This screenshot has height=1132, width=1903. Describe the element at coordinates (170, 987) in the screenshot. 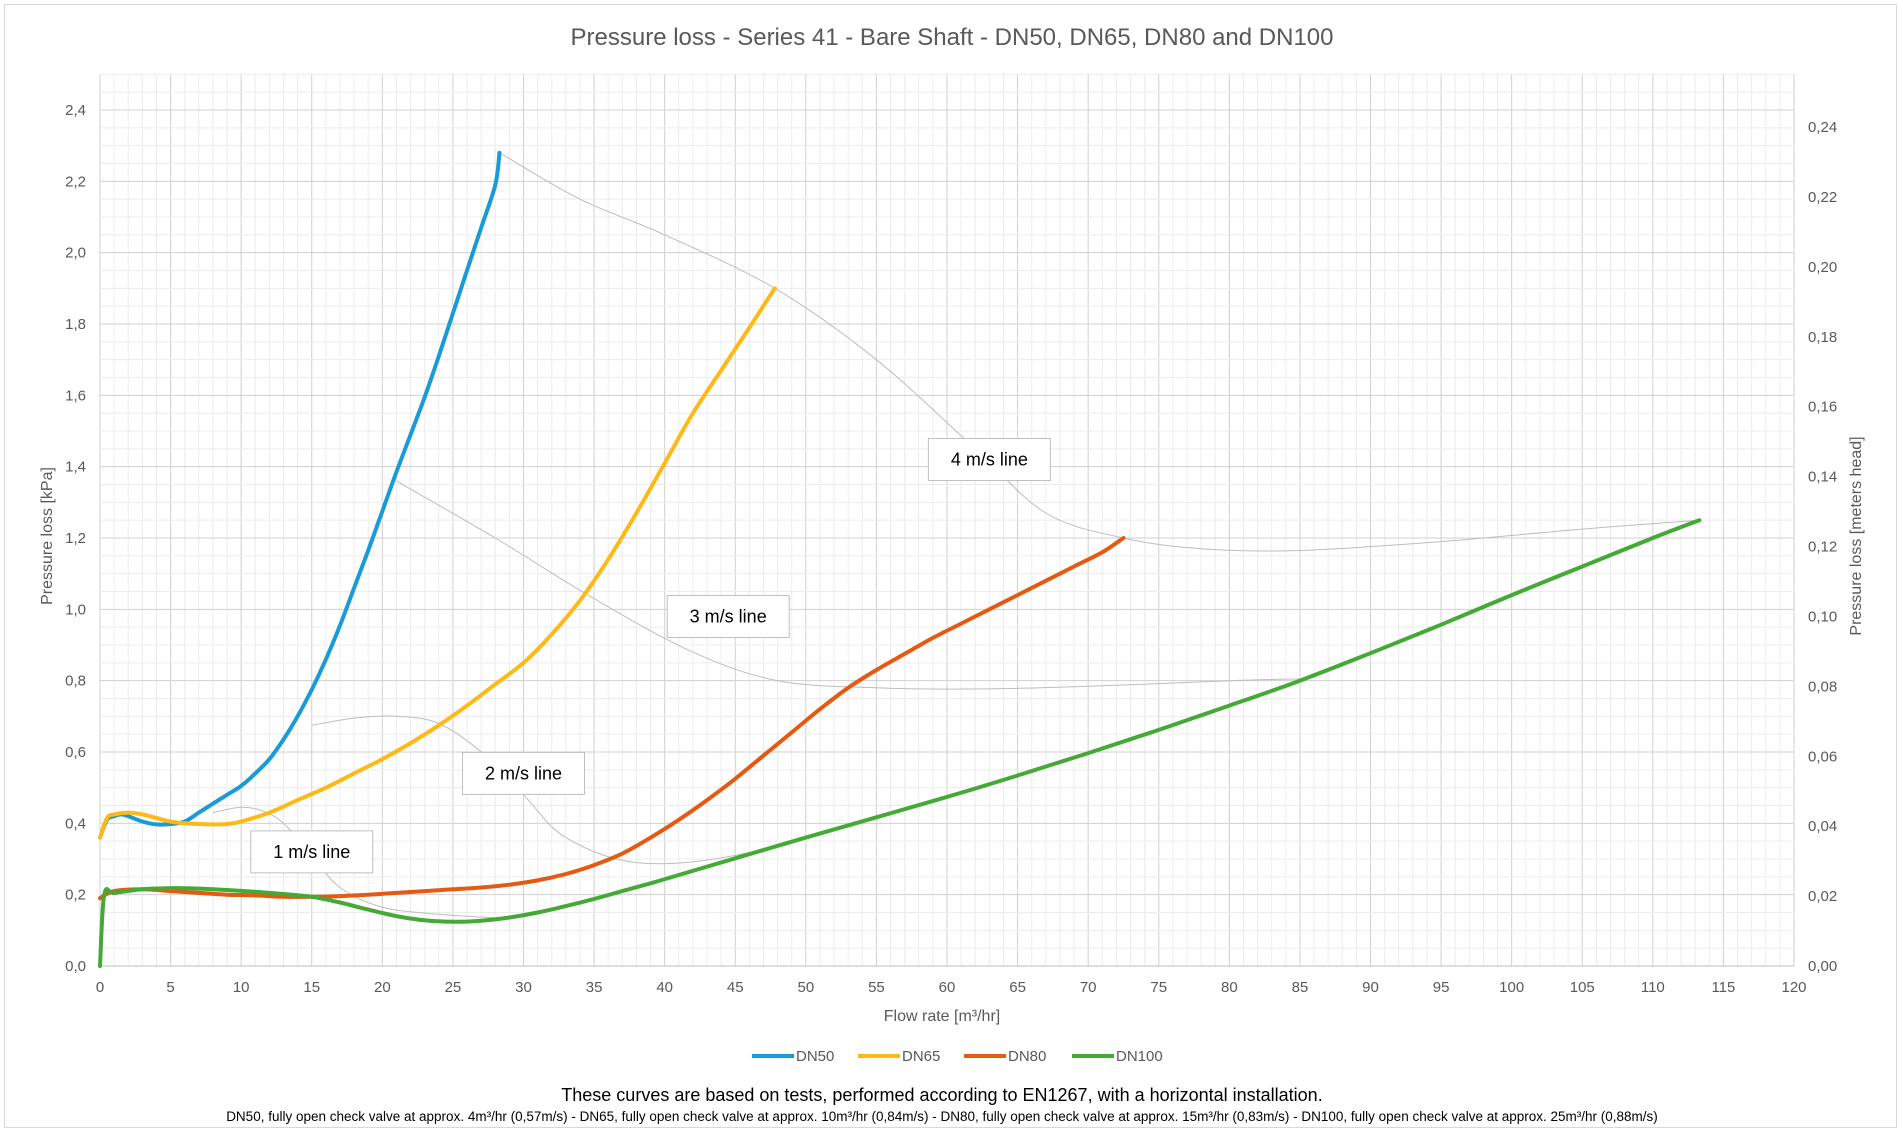

I see `x-tick-label: 5` at that location.